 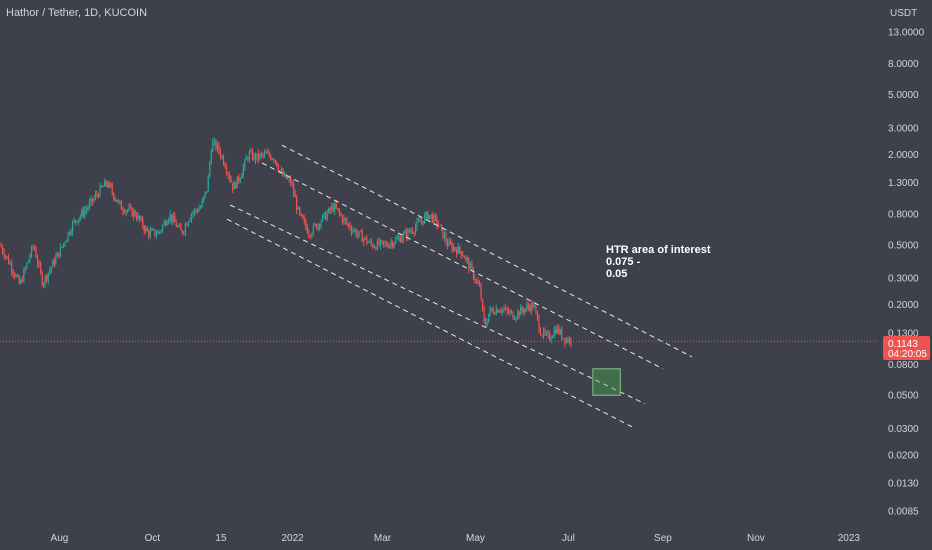 What do you see at coordinates (903, 365) in the screenshot?
I see `y-tick-label: 0.0800` at bounding box center [903, 365].